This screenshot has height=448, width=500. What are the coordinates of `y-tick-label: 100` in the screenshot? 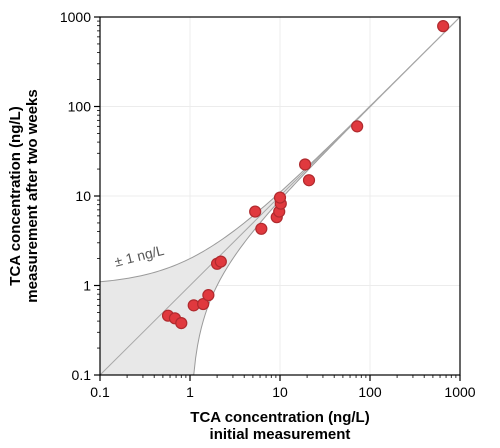 It's located at (80, 107).